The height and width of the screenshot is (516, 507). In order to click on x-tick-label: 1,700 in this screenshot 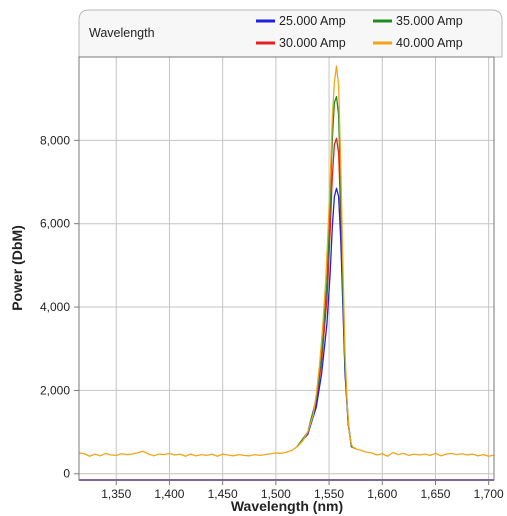, I will do `click(489, 494)`.